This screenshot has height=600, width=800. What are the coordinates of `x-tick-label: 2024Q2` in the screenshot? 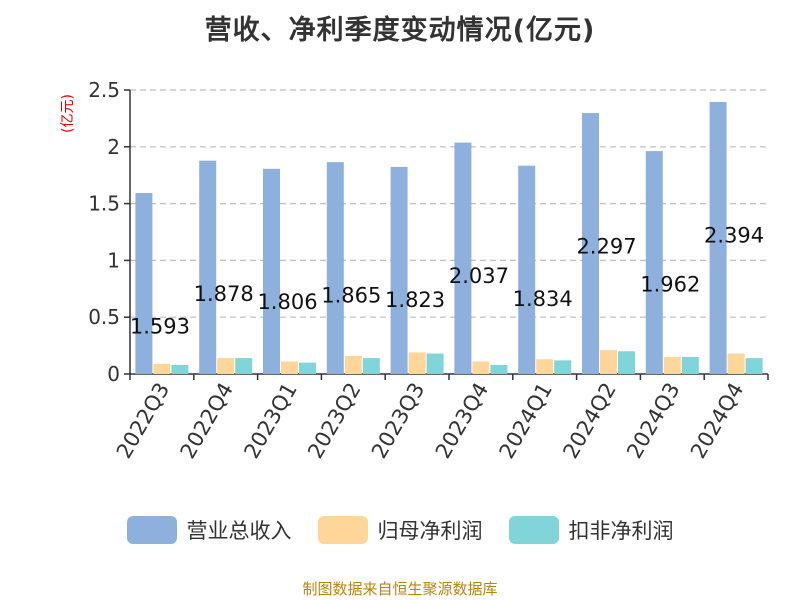 It's located at (589, 421).